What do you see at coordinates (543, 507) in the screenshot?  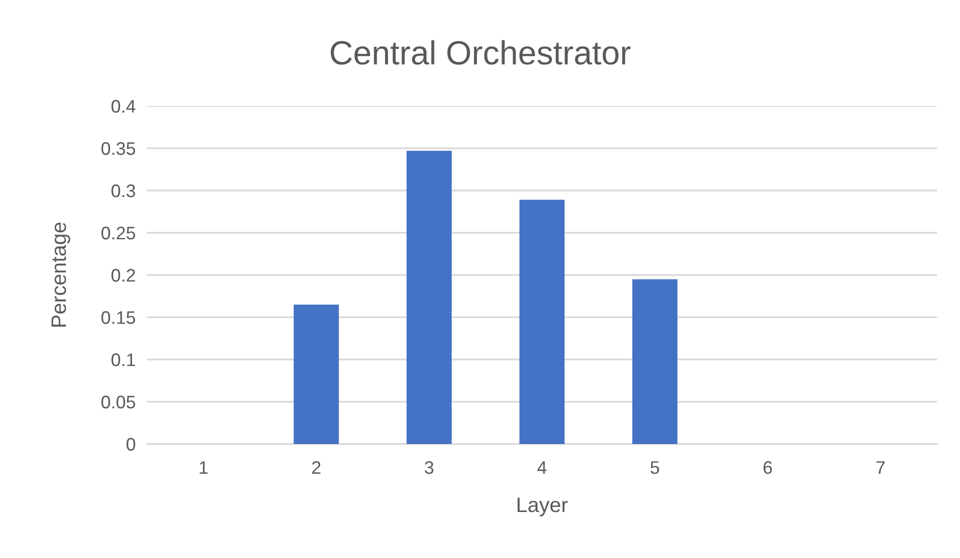 I see `x-axis-title: Layer` at bounding box center [543, 507].